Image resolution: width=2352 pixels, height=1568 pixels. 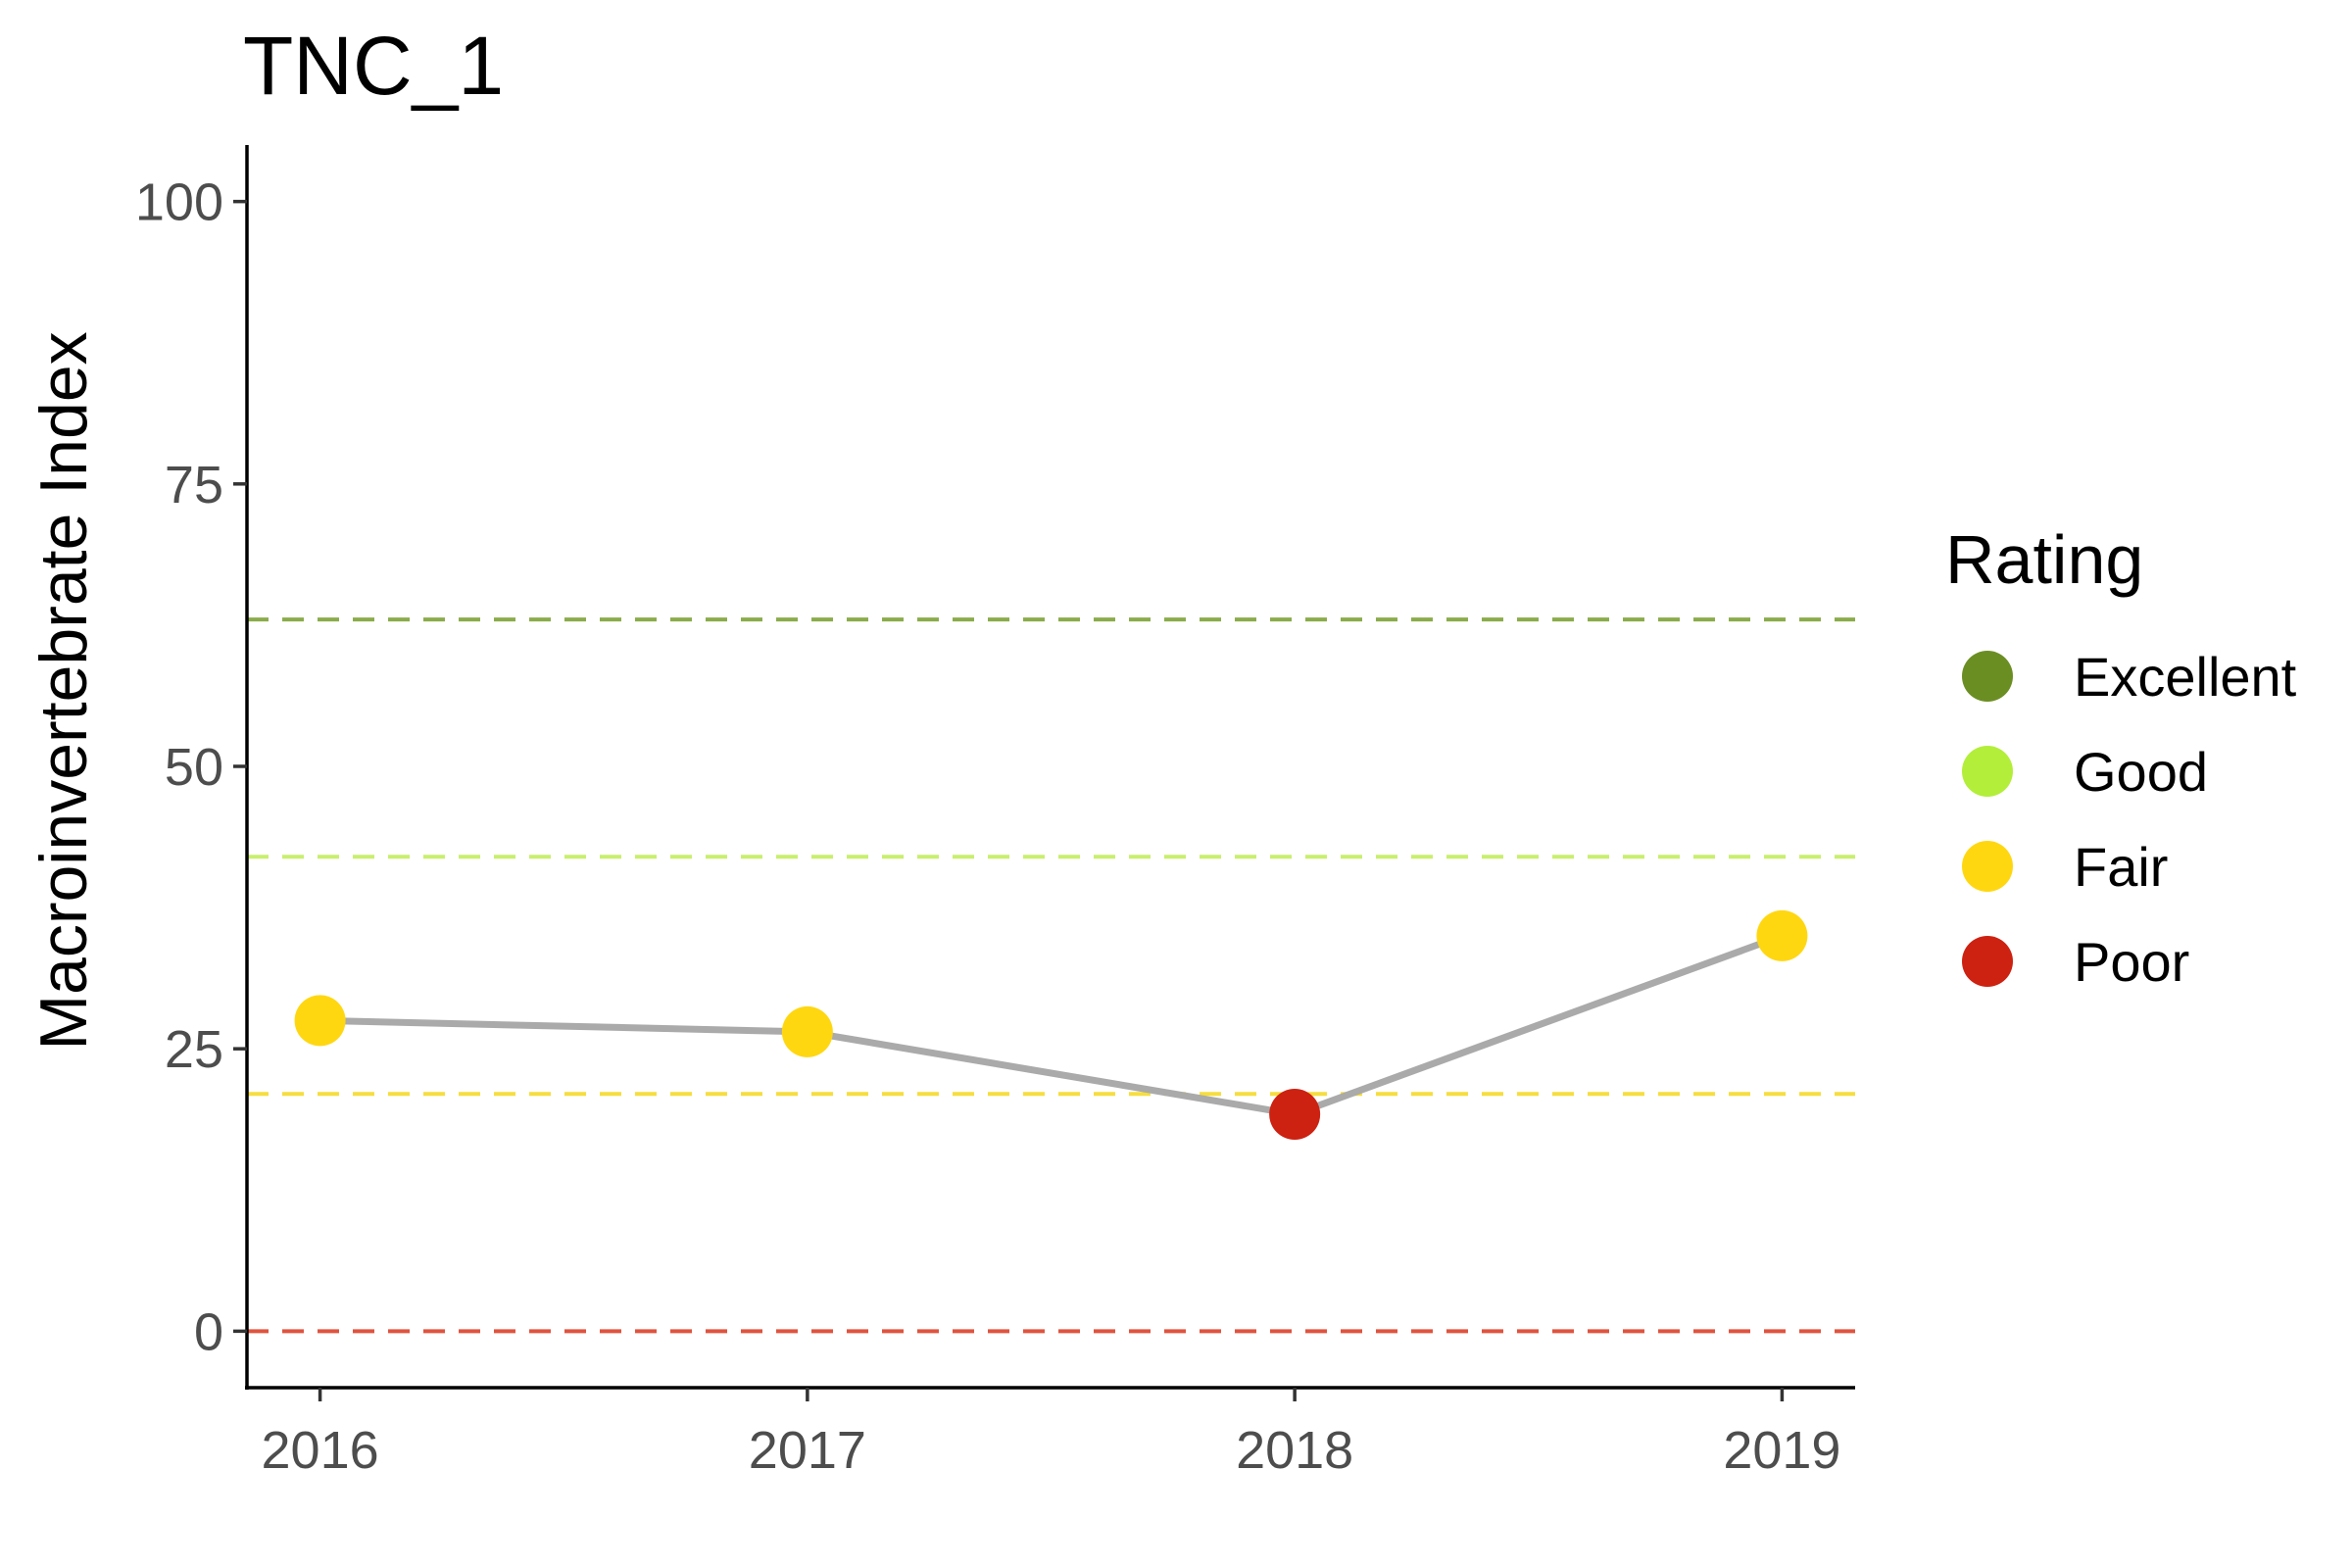 What do you see at coordinates (1987, 771) in the screenshot?
I see `legend-swatch-good` at bounding box center [1987, 771].